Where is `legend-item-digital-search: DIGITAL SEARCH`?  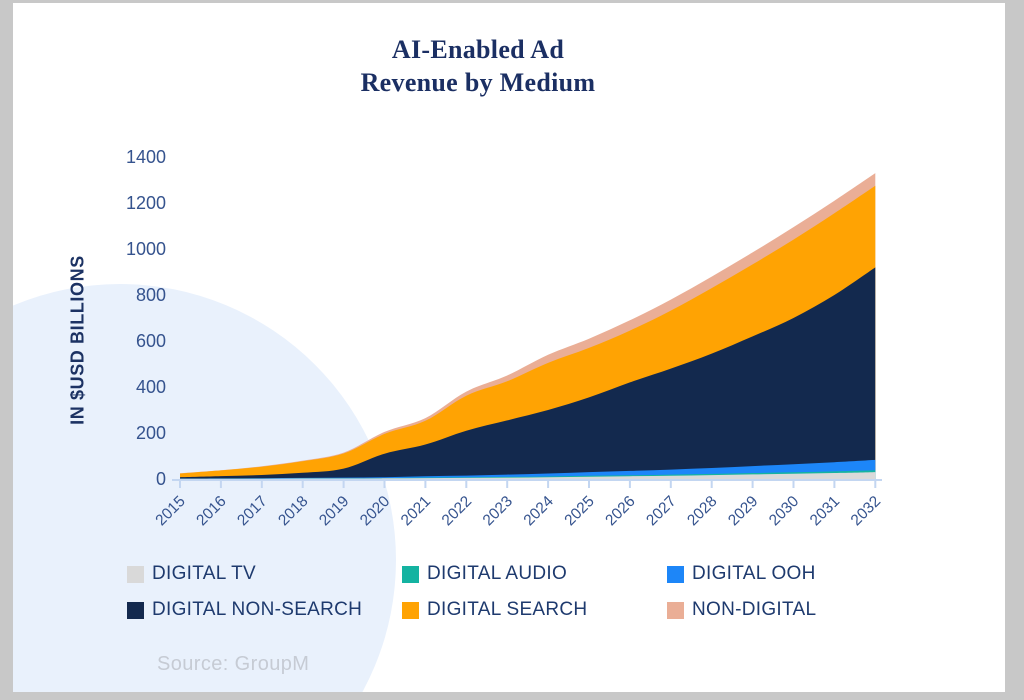
legend-item-digital-search: DIGITAL SEARCH is located at coordinates (534, 610).